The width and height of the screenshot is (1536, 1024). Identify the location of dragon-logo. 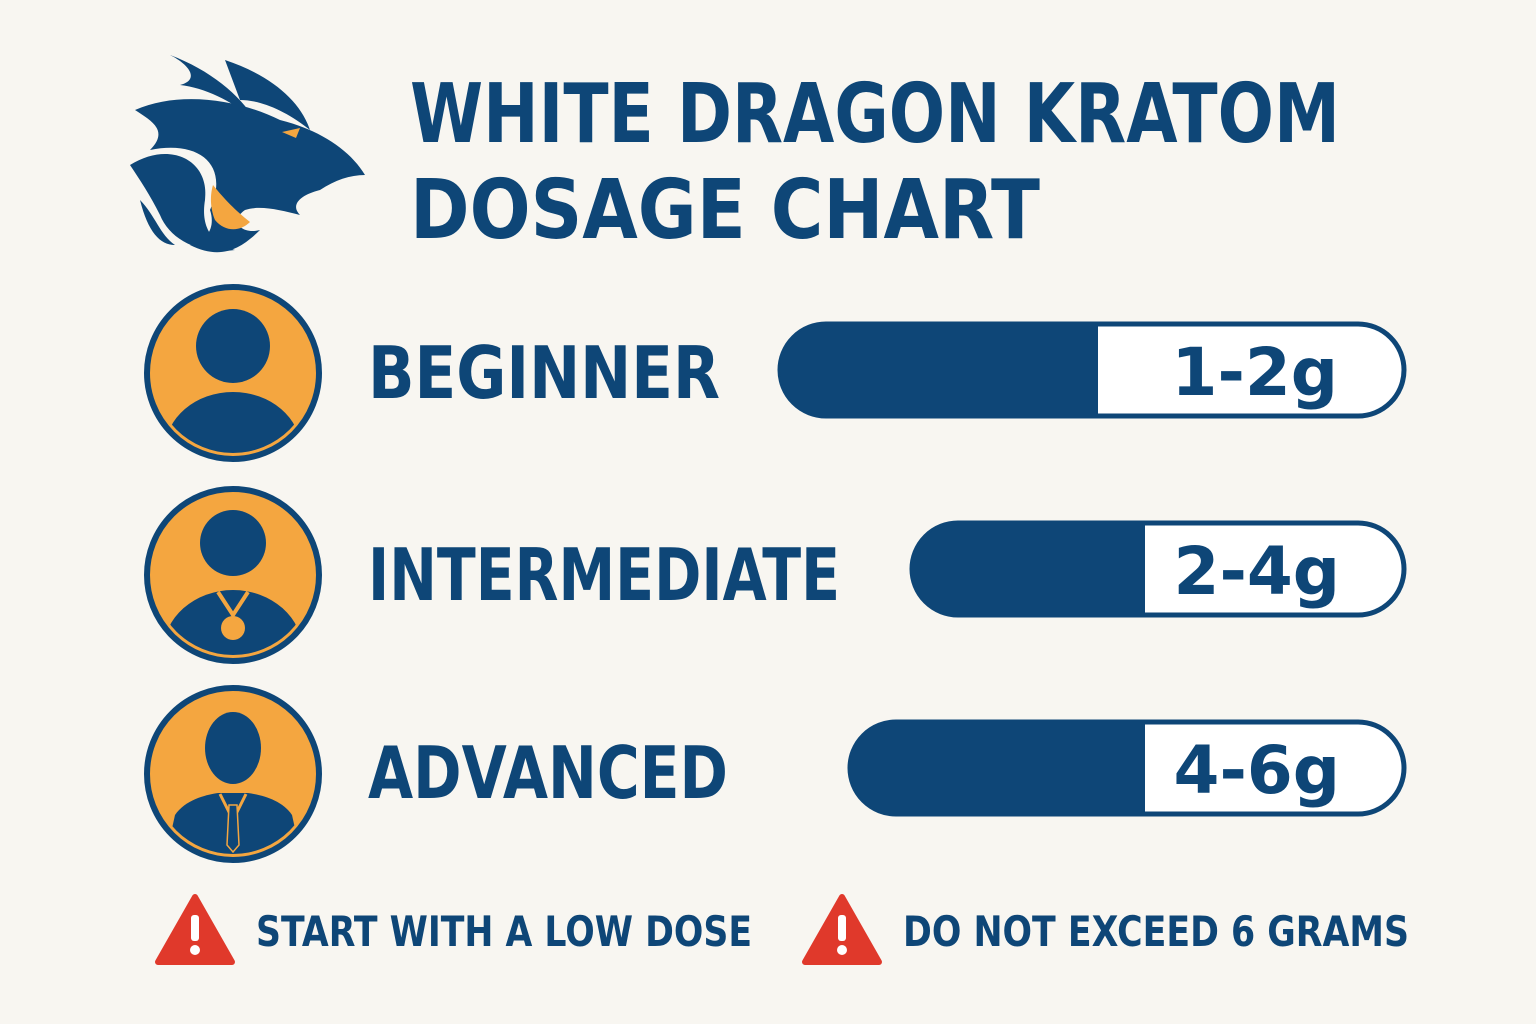
(247, 154).